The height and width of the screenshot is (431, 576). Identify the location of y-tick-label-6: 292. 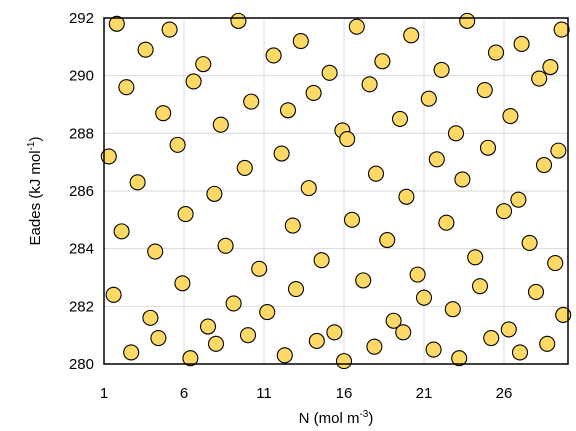
(81, 18).